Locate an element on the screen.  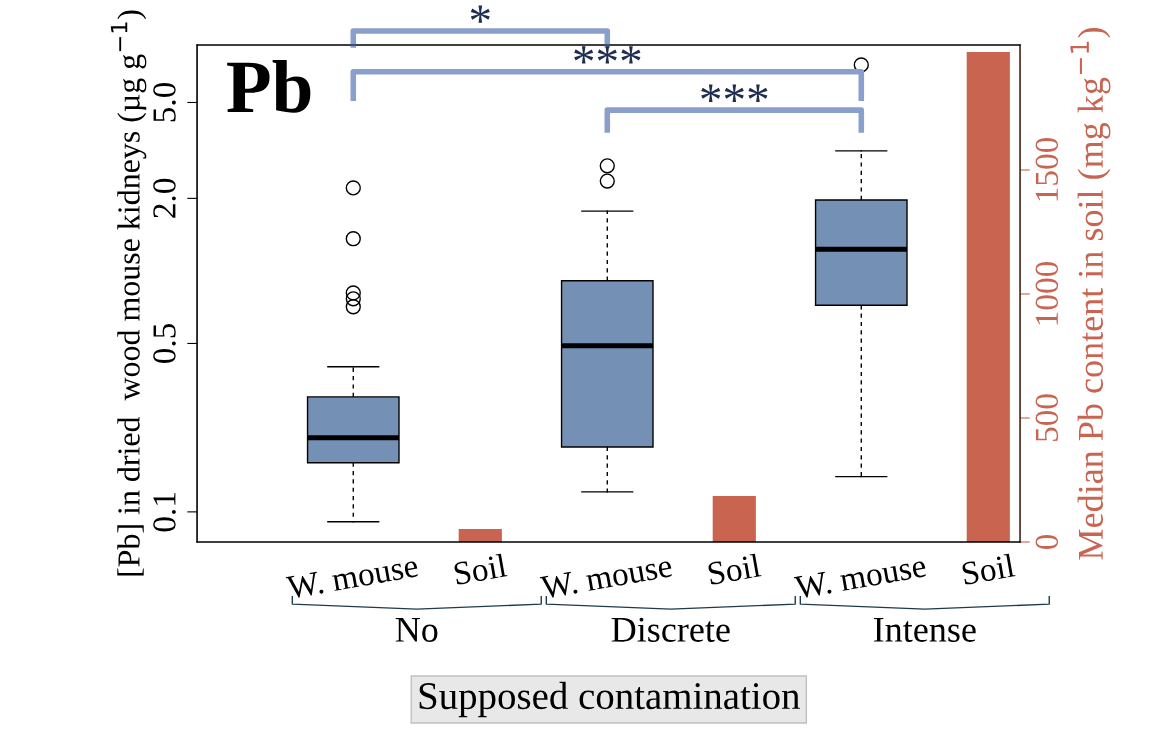
y2-axis-title: Median Pb content in soil (mg kg$^{−1}$) is located at coordinates (1090, 294).